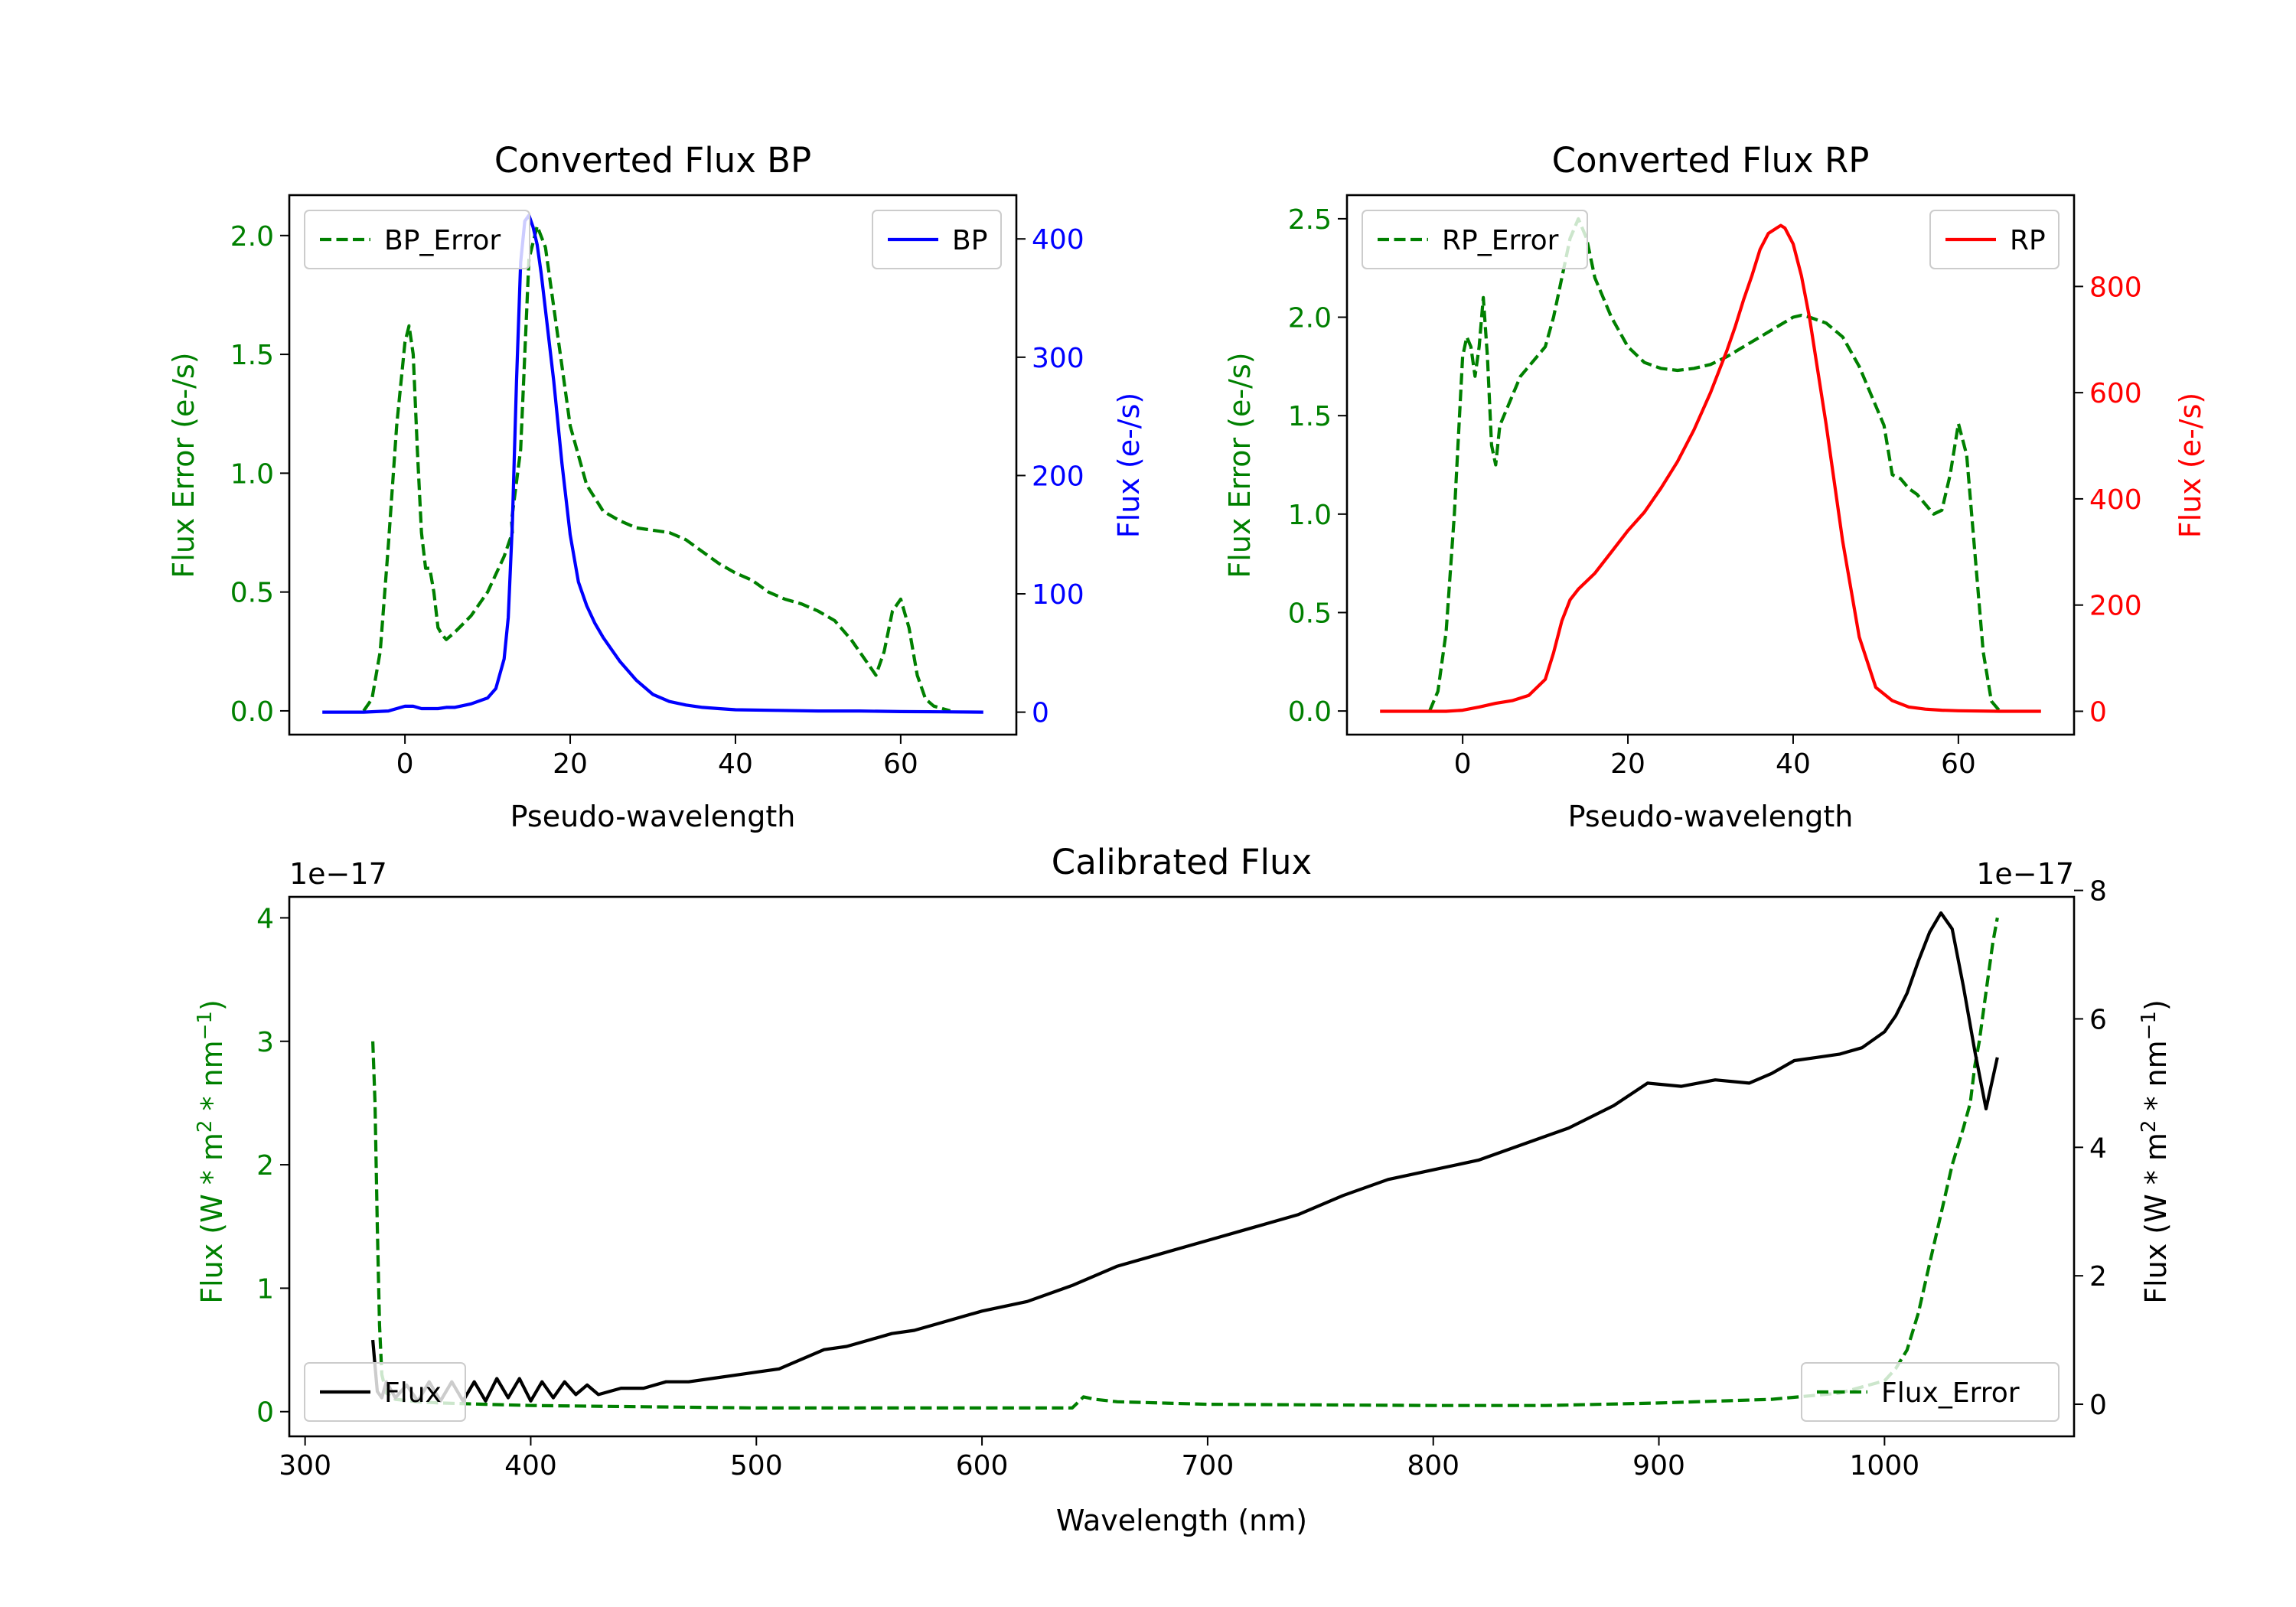 The width and height of the screenshot is (2296, 1607). What do you see at coordinates (1058, 358) in the screenshot?
I see `right-y-tick-label: 300` at bounding box center [1058, 358].